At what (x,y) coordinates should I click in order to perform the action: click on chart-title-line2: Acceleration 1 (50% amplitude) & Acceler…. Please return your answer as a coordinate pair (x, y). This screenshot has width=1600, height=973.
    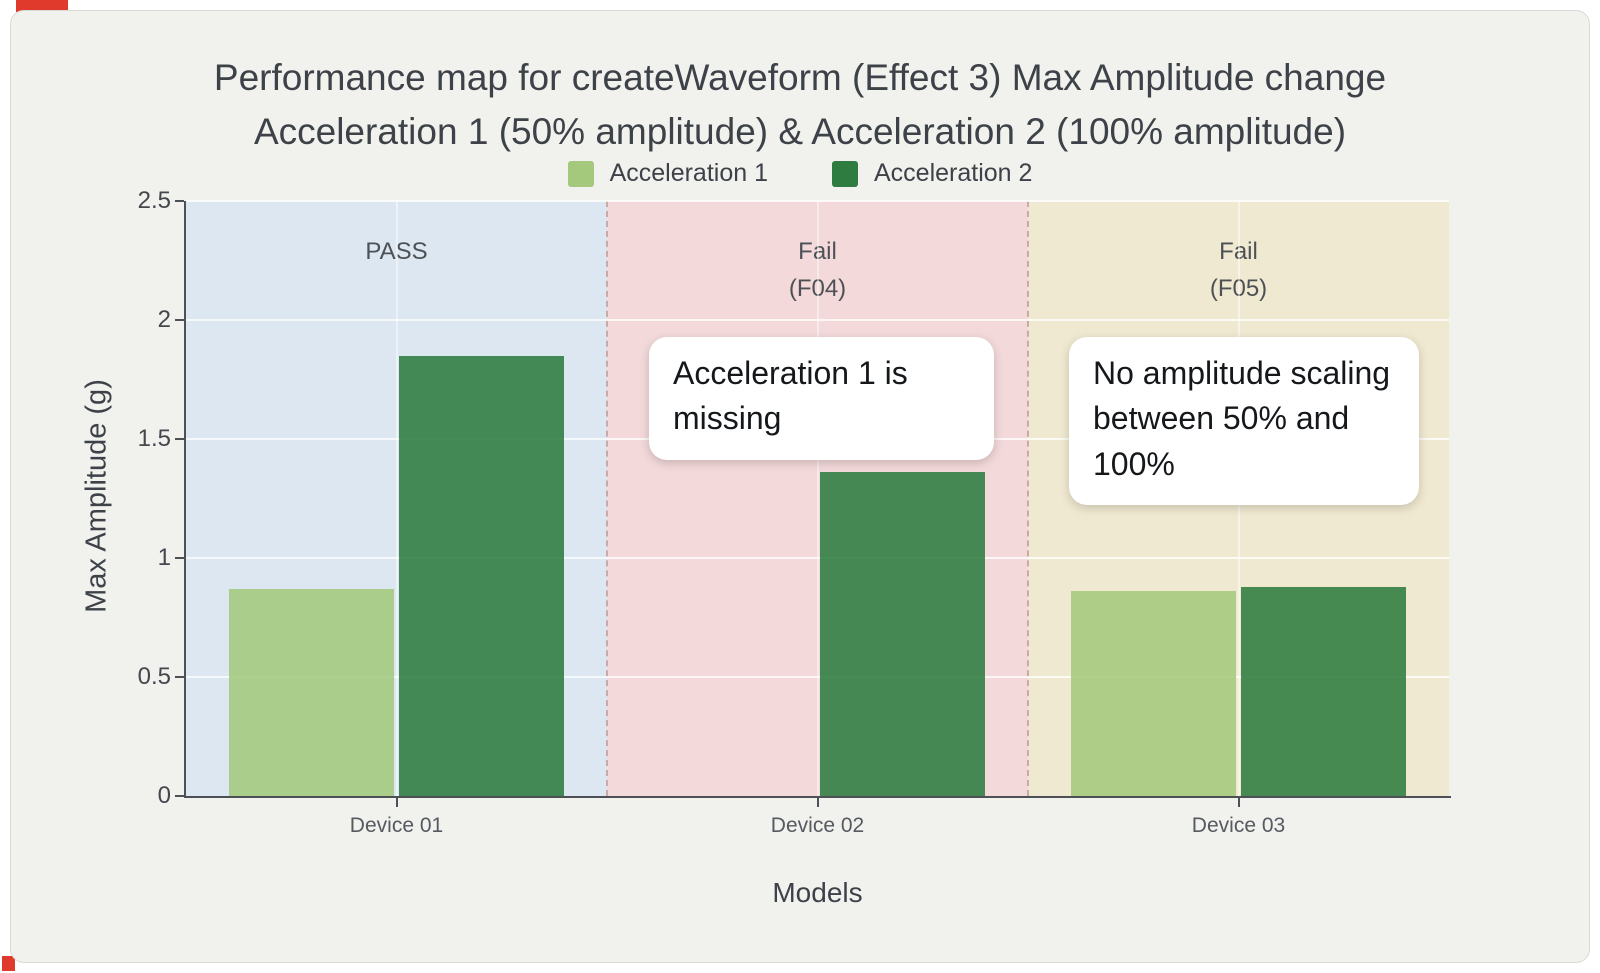
    Looking at the image, I should click on (800, 131).